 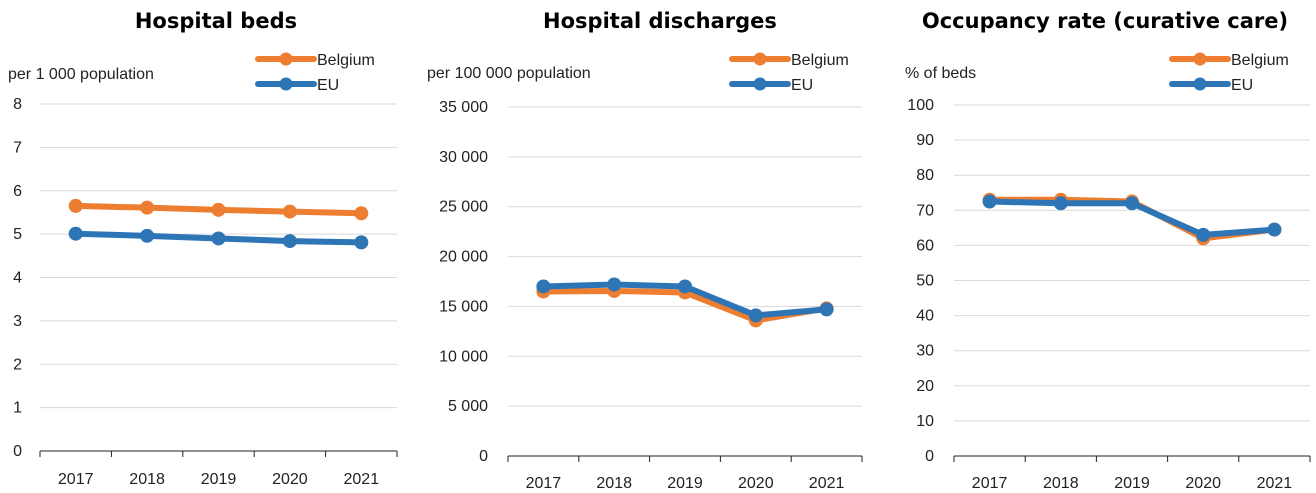 What do you see at coordinates (463, 257) in the screenshot?
I see `y-tick-label: 20 000` at bounding box center [463, 257].